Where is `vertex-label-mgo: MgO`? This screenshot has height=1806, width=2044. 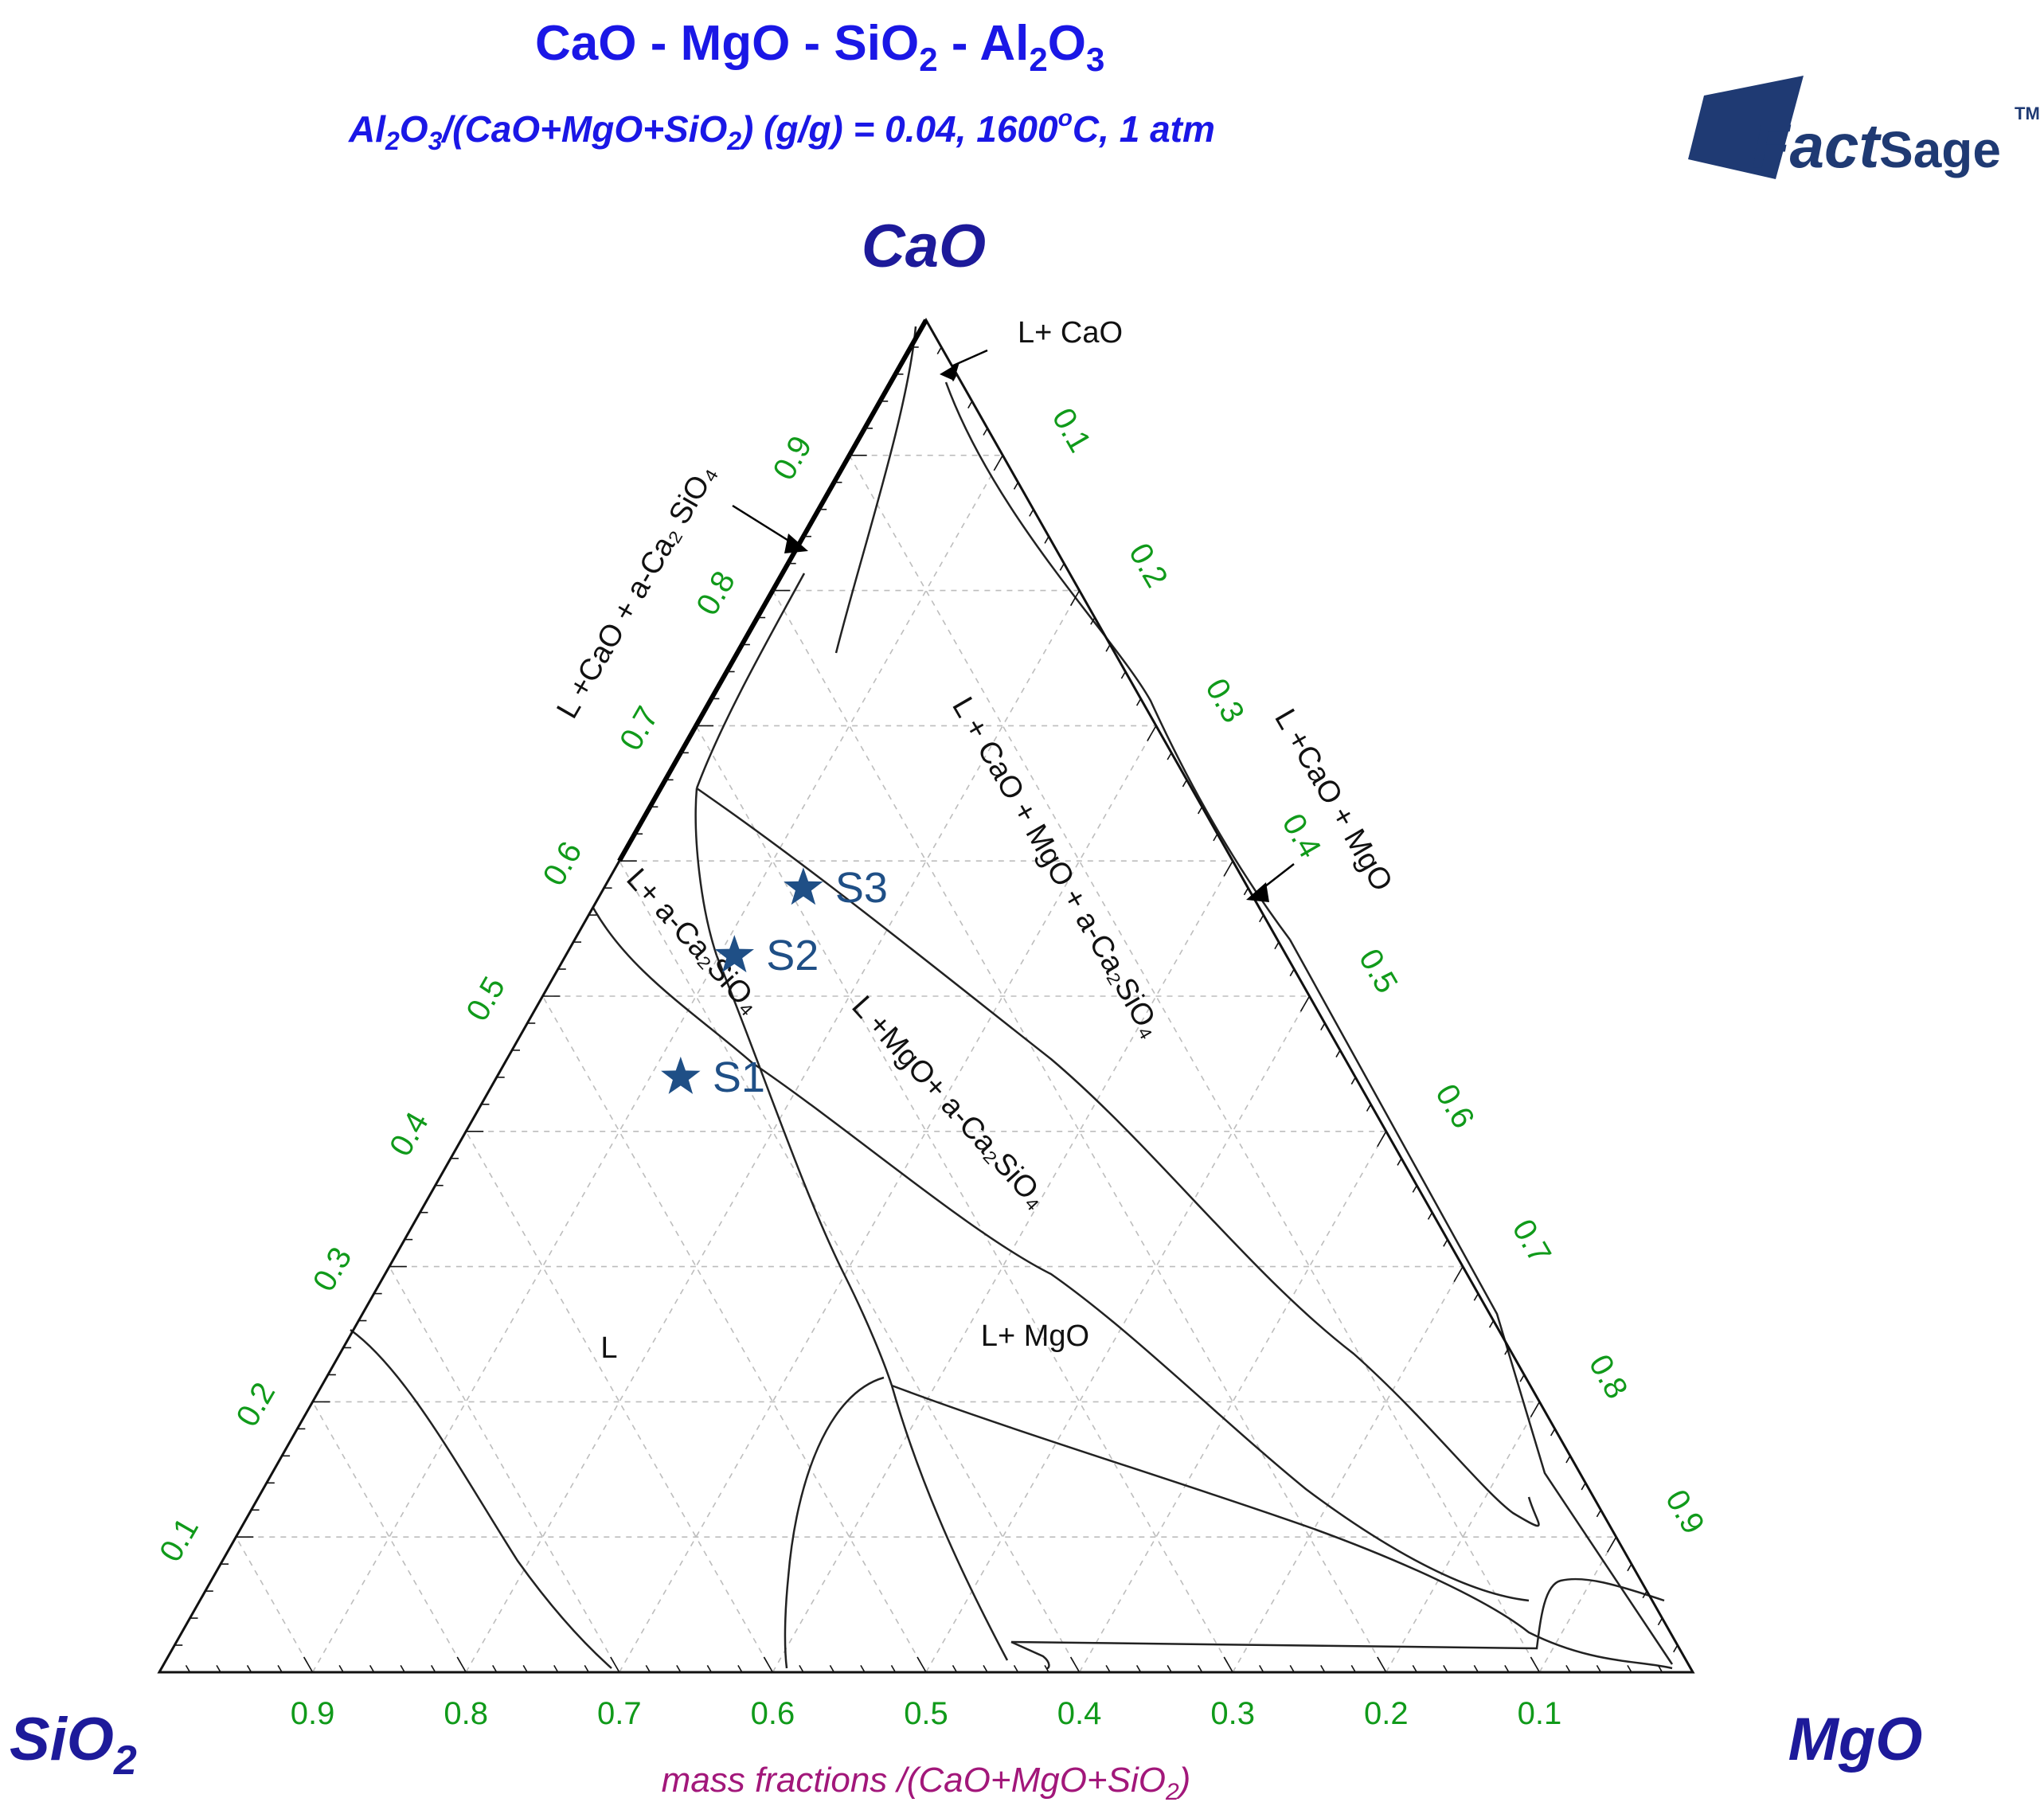
vertex-label-mgo: MgO is located at coordinates (1855, 1739).